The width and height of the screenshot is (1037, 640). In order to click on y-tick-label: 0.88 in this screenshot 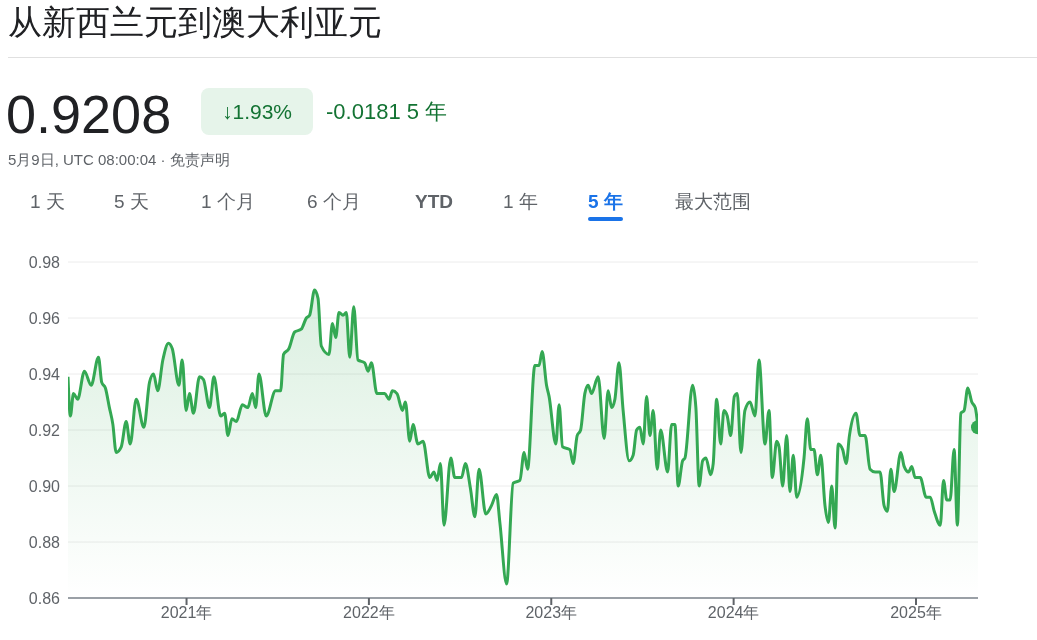, I will do `click(44, 542)`.